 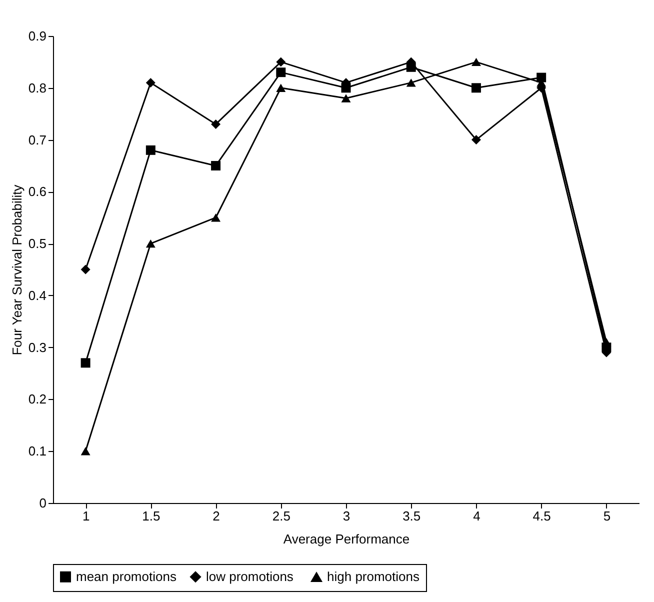 I want to click on x-tick-label: 2, so click(x=216, y=516).